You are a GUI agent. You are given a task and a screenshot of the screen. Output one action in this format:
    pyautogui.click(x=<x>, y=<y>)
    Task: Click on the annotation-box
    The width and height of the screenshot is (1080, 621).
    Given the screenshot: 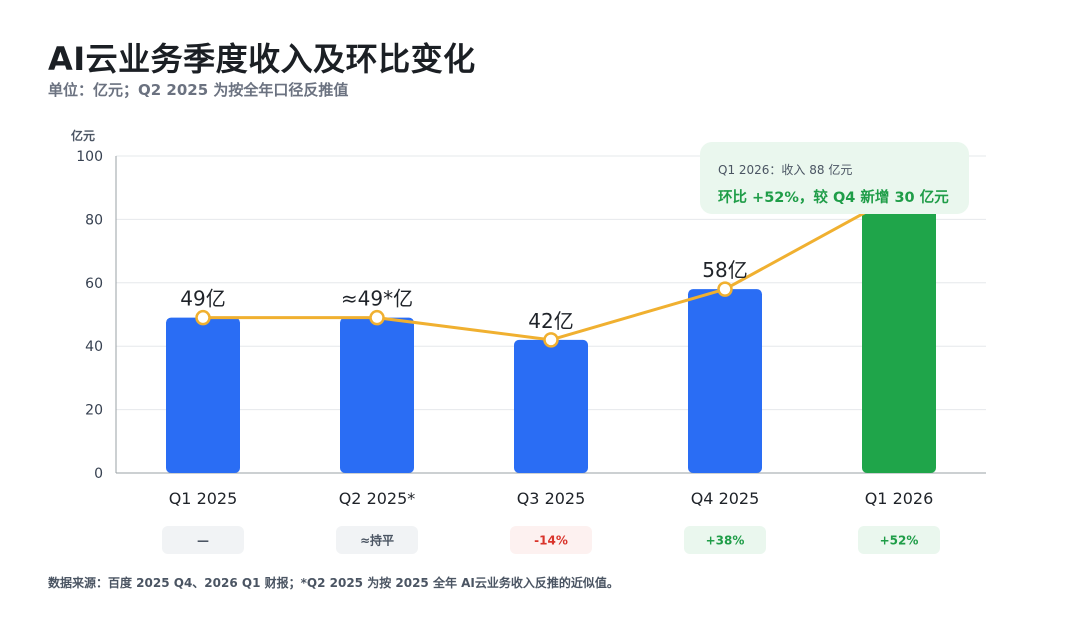 What is the action you would take?
    pyautogui.click(x=834, y=178)
    